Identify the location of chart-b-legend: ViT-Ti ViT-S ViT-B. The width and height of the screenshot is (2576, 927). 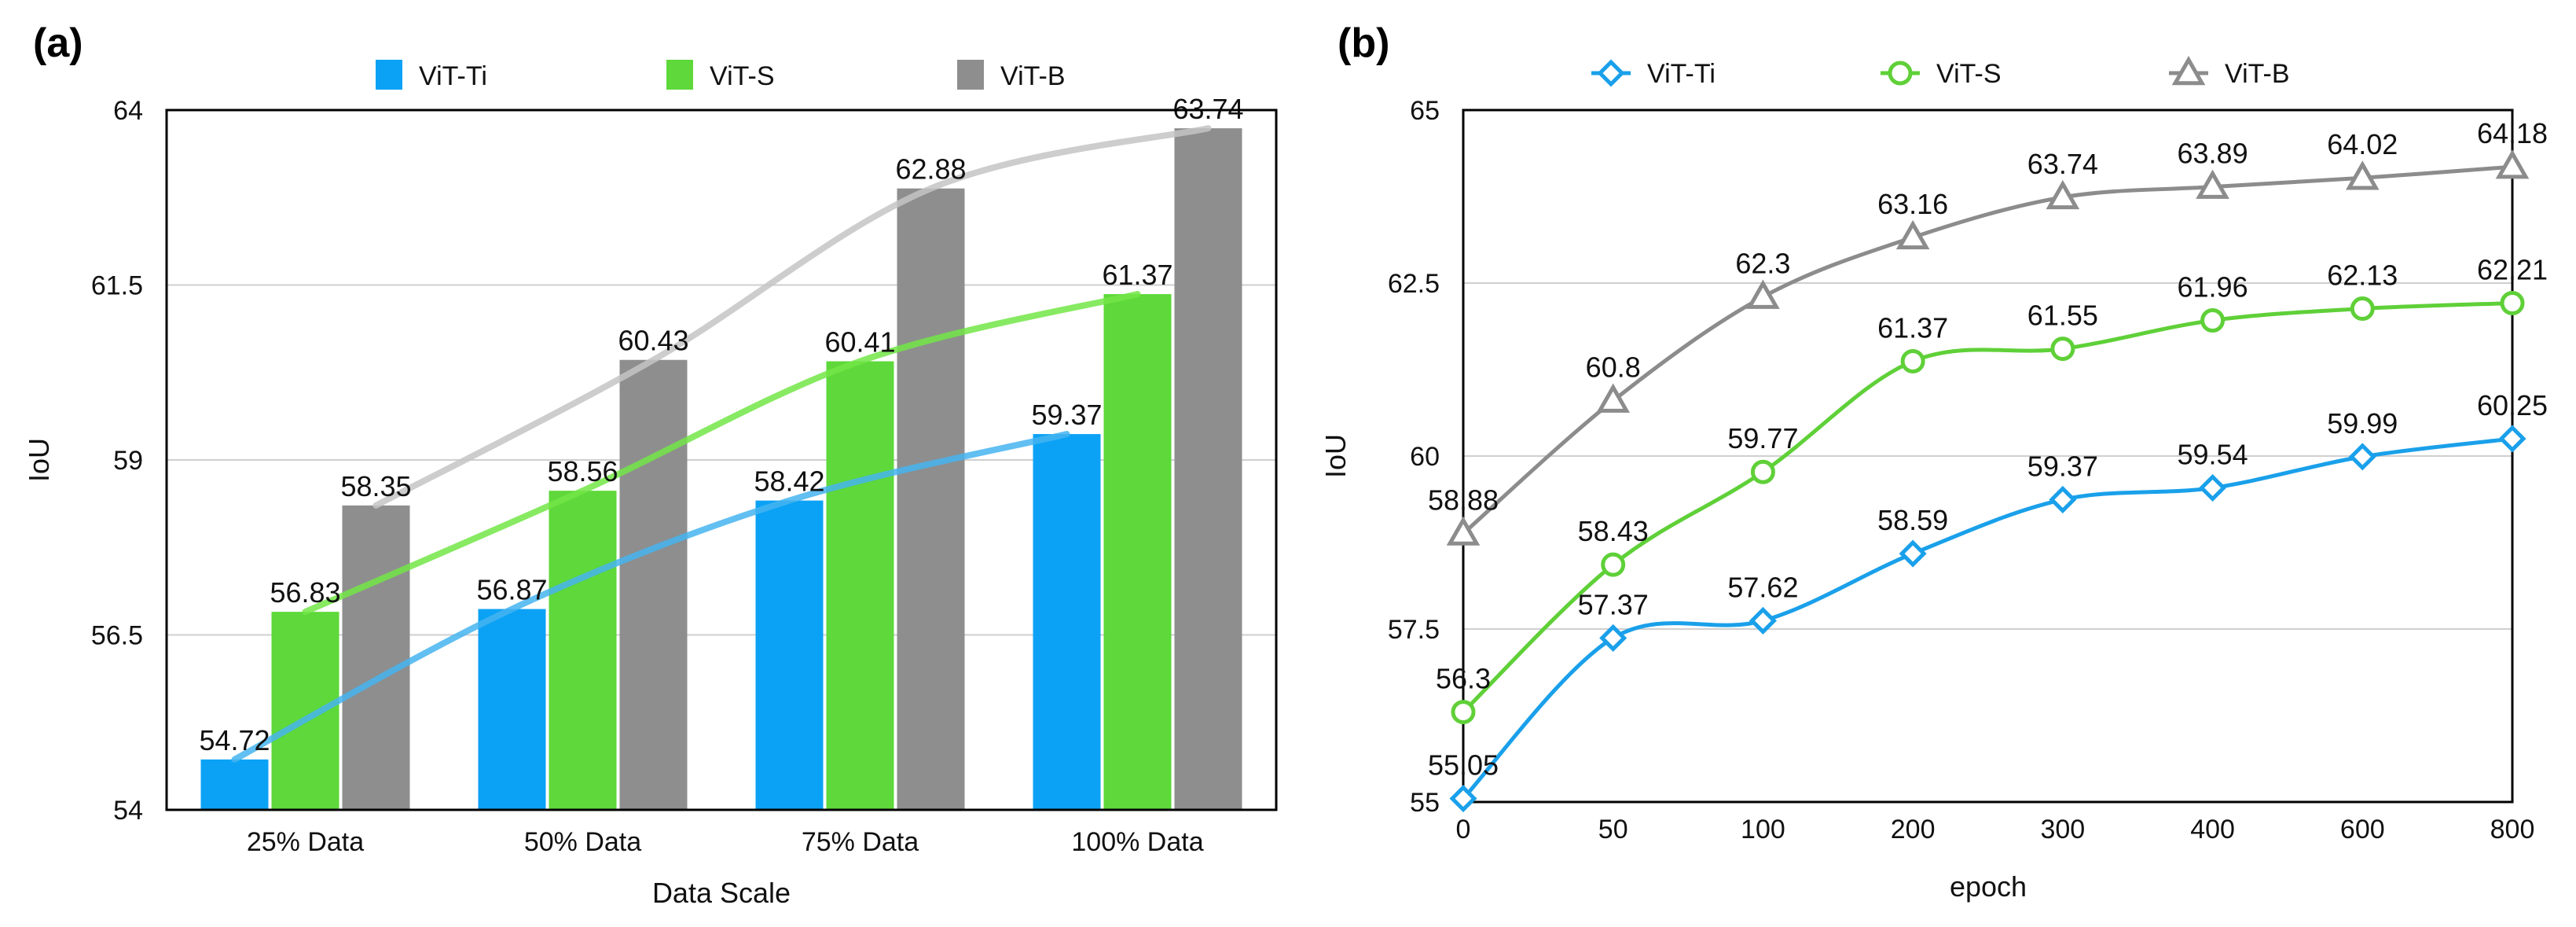
(1940, 72).